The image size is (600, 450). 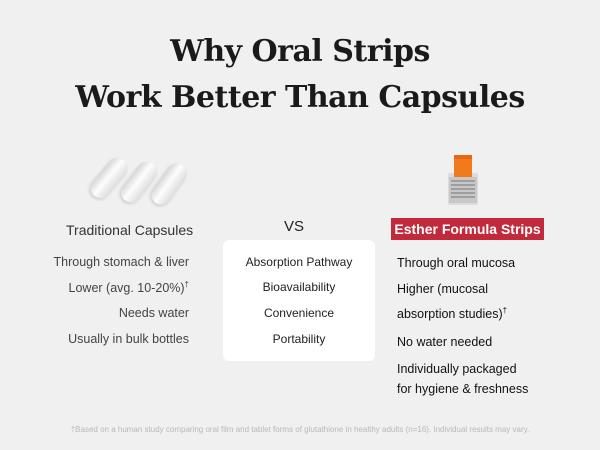 I want to click on right-row-bioavailability-1: Higher (mucosal, so click(x=443, y=289).